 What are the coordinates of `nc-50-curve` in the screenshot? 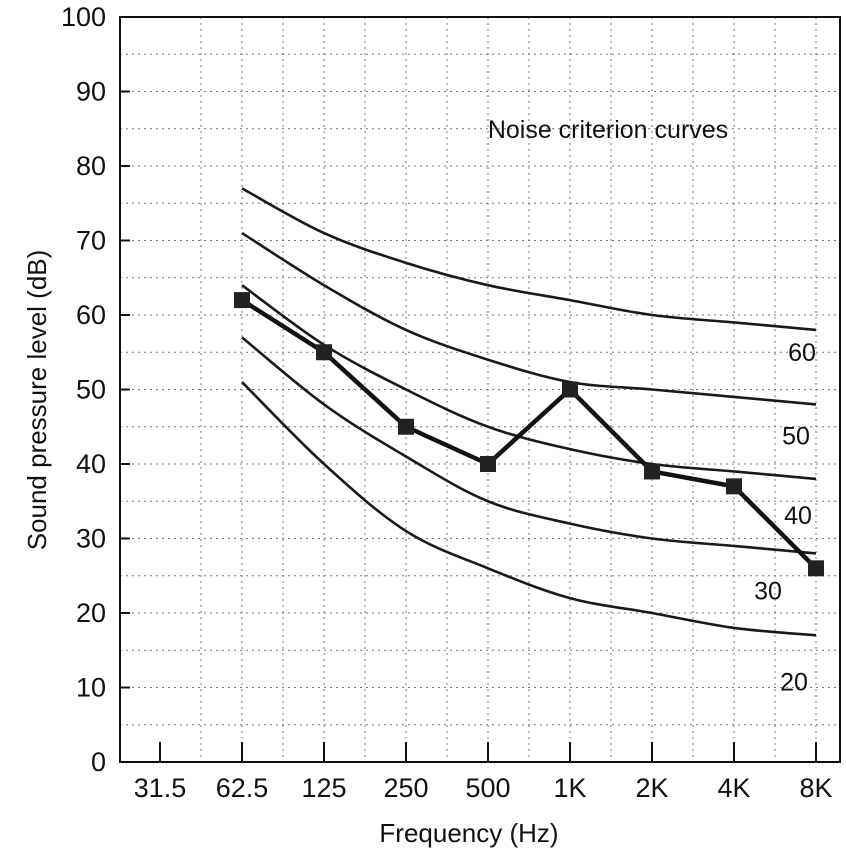 It's located at (529, 318).